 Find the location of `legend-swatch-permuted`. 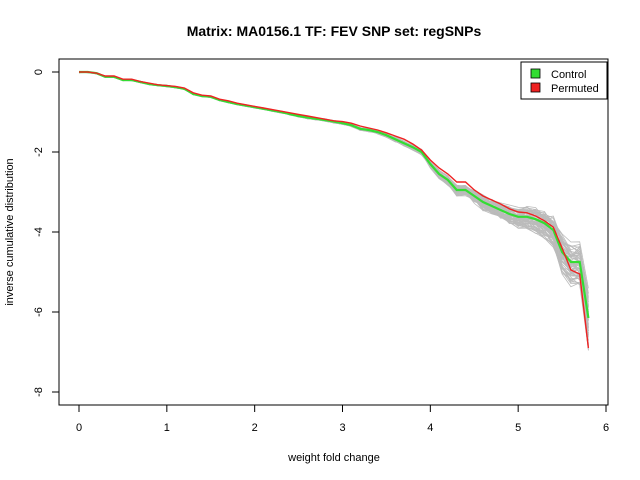

legend-swatch-permuted is located at coordinates (535, 87).